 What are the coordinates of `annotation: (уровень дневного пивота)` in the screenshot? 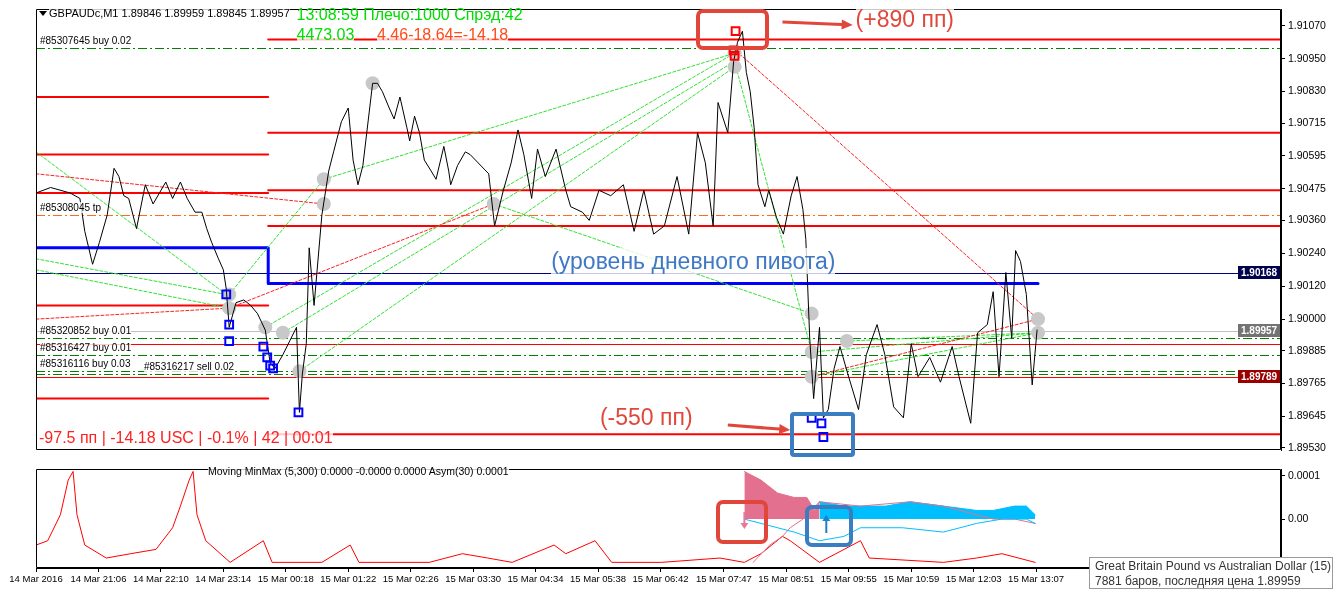 It's located at (693, 261).